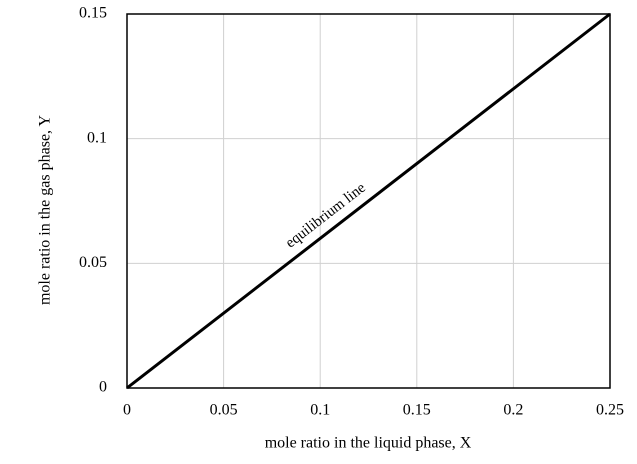 Image resolution: width=637 pixels, height=464 pixels. I want to click on y-tick-label: 0.1, so click(97, 137).